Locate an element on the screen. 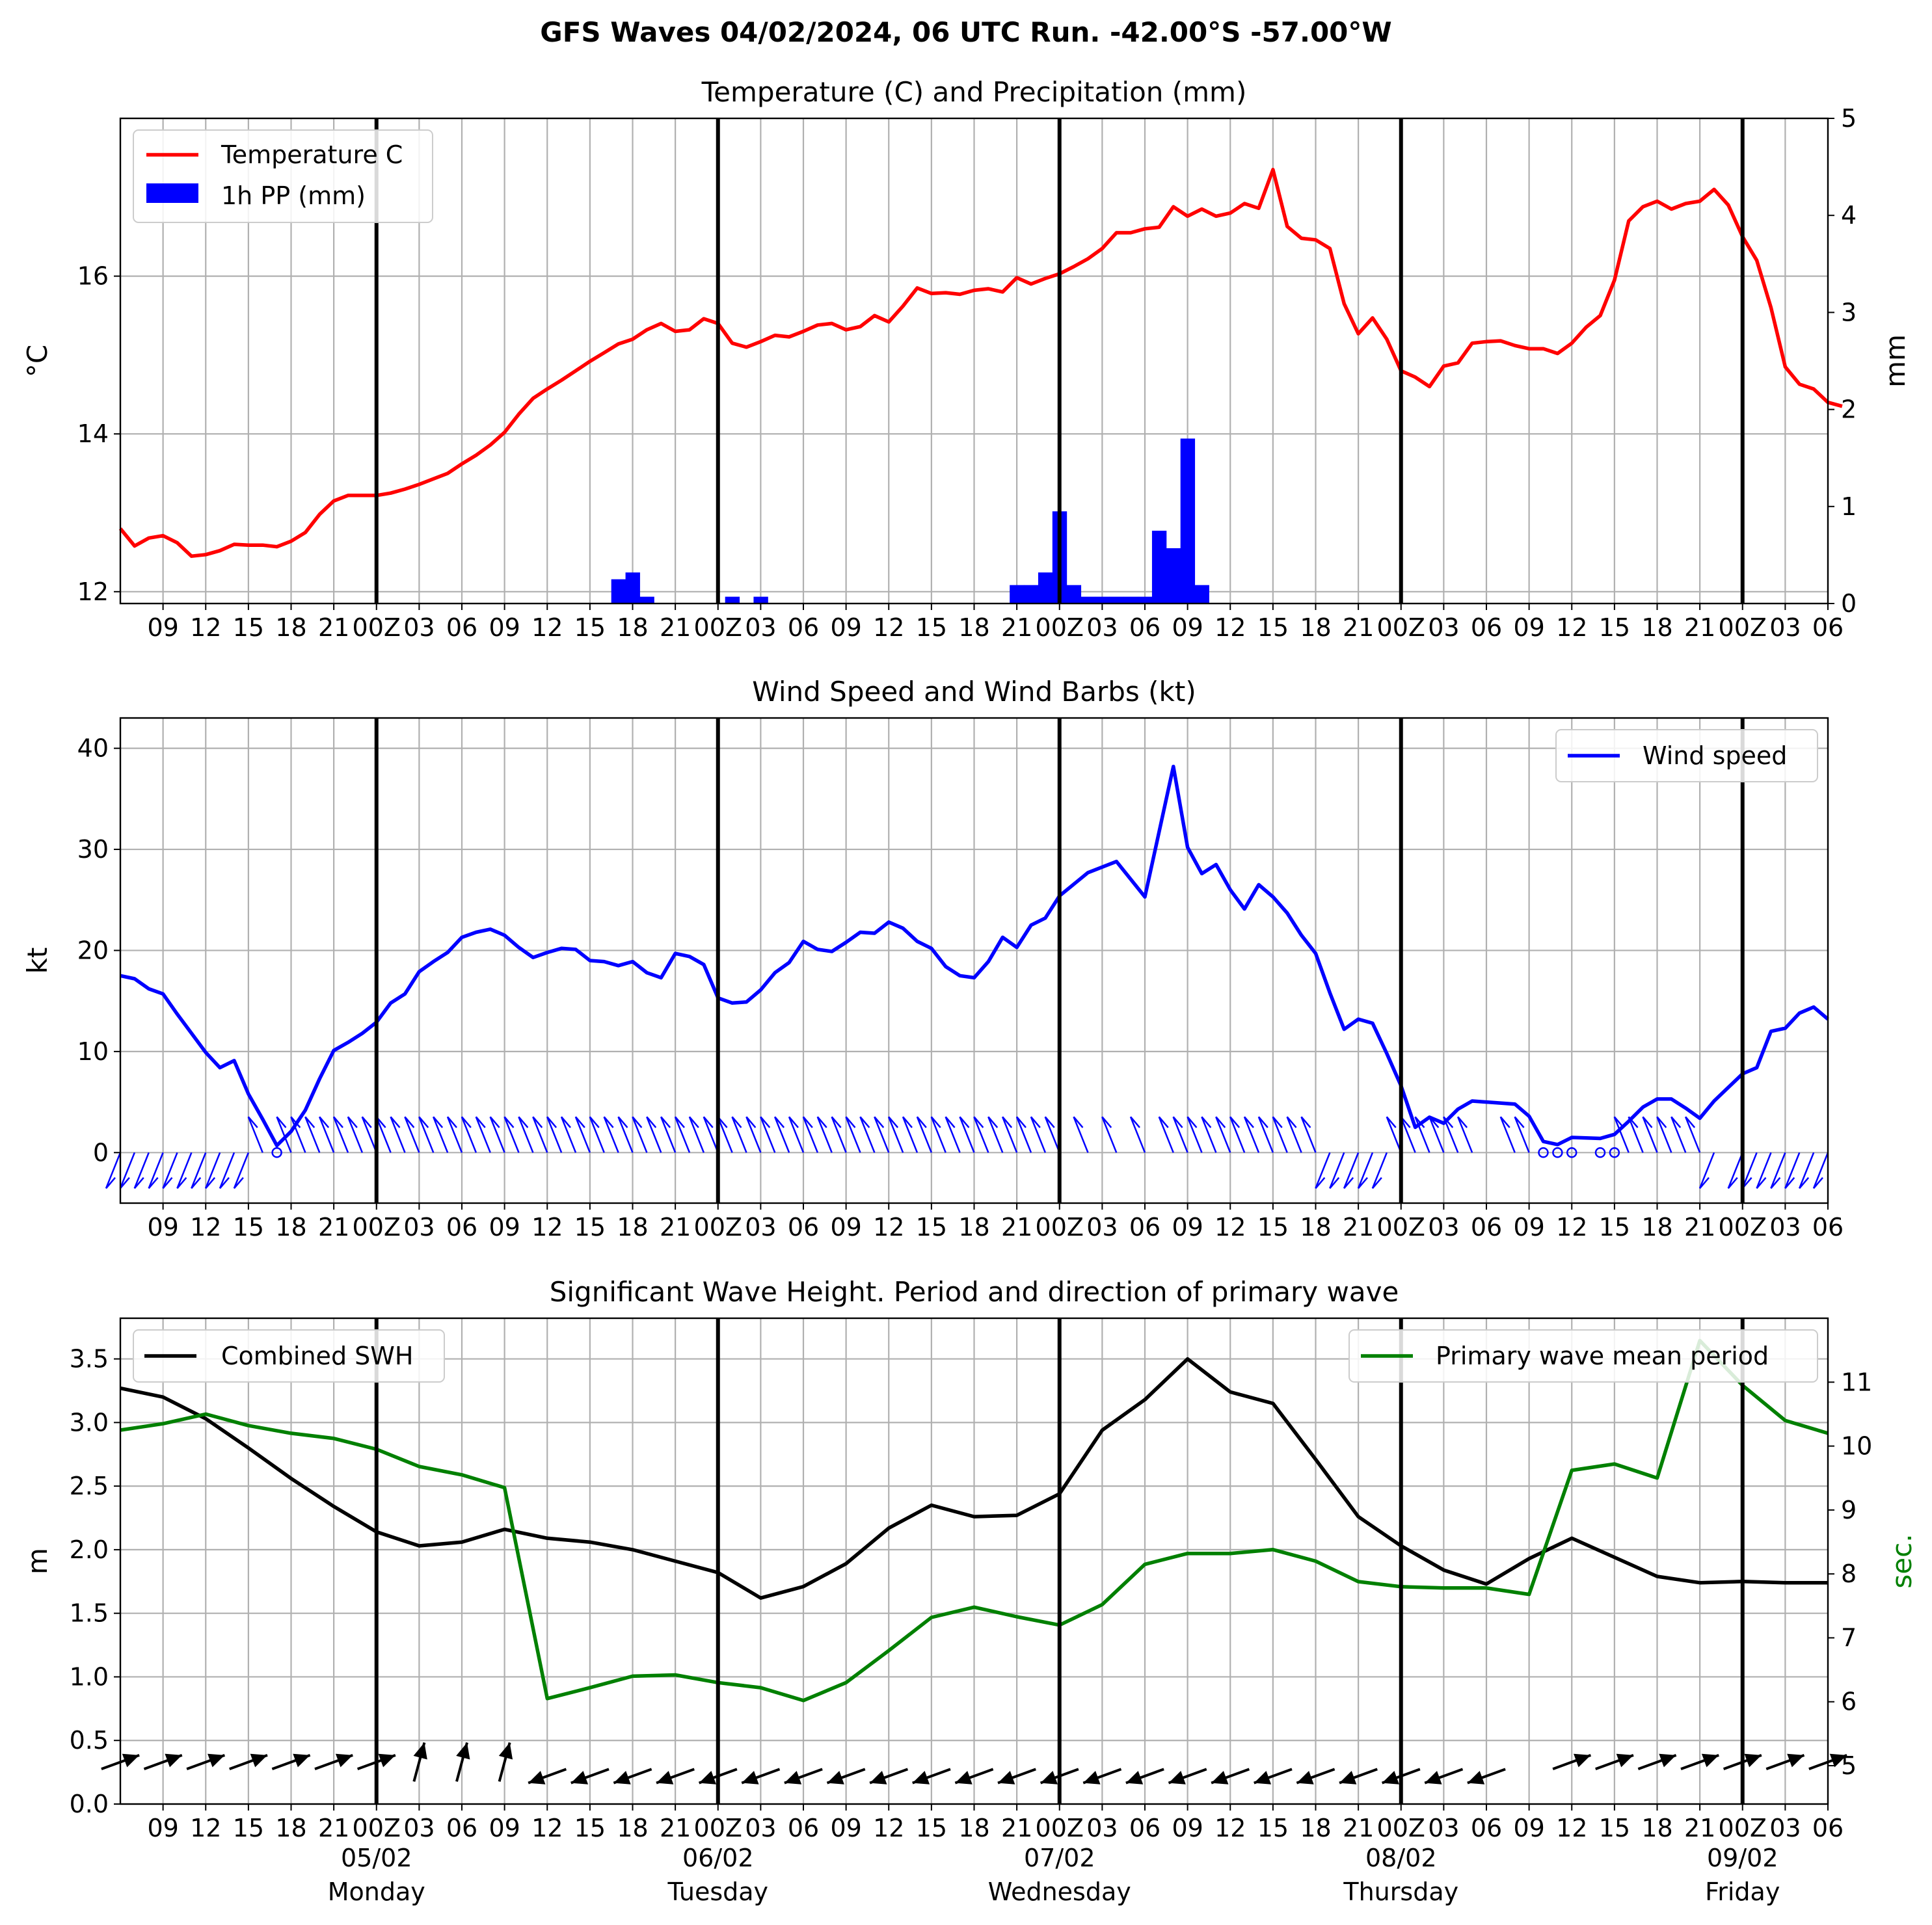 This screenshot has height=1925, width=1932. panel-title: Temperature (C) and Precipitation (mm) is located at coordinates (974, 92).